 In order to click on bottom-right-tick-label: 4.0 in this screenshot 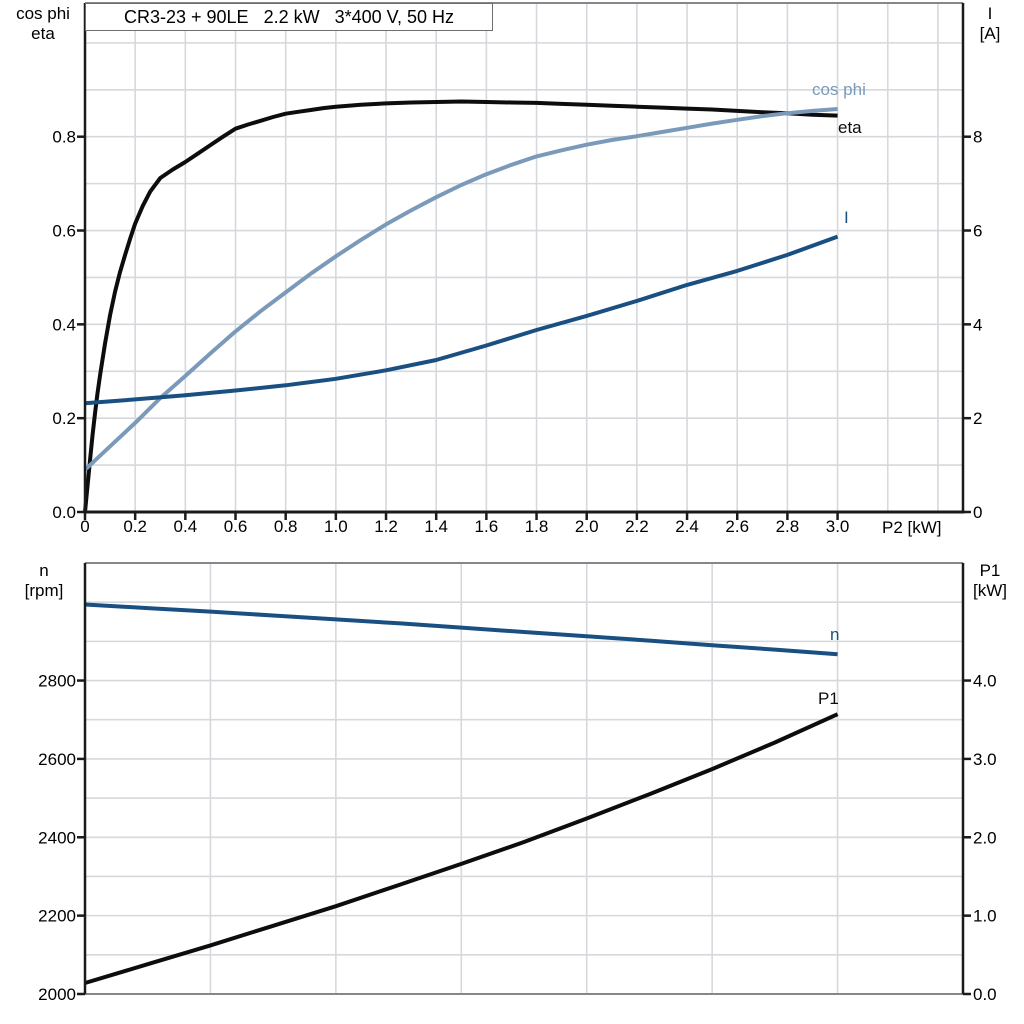, I will do `click(985, 681)`.